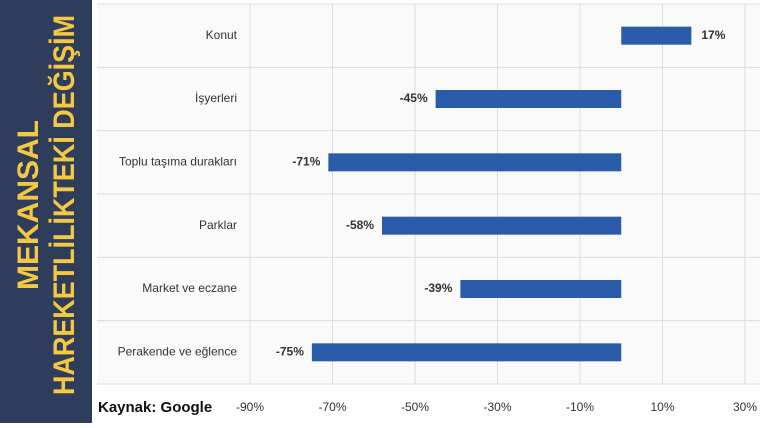 Image resolution: width=768 pixels, height=428 pixels. I want to click on y-tick-label: Parklar, so click(218, 225).